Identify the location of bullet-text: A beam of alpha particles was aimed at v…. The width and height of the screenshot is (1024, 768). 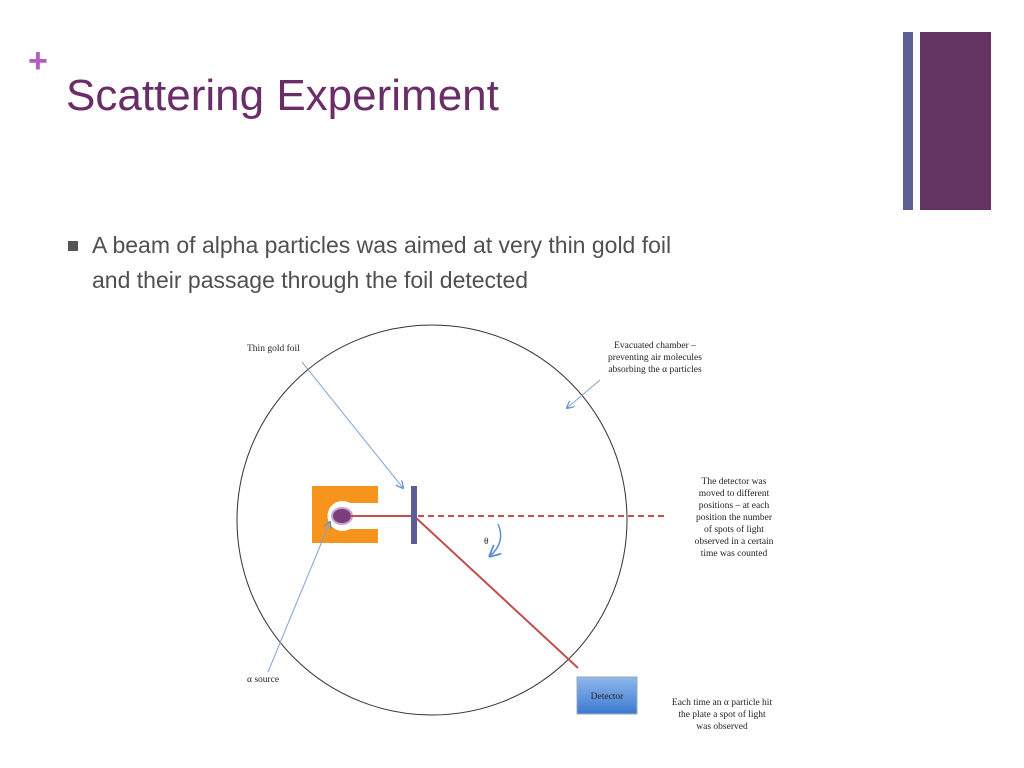
(381, 245).